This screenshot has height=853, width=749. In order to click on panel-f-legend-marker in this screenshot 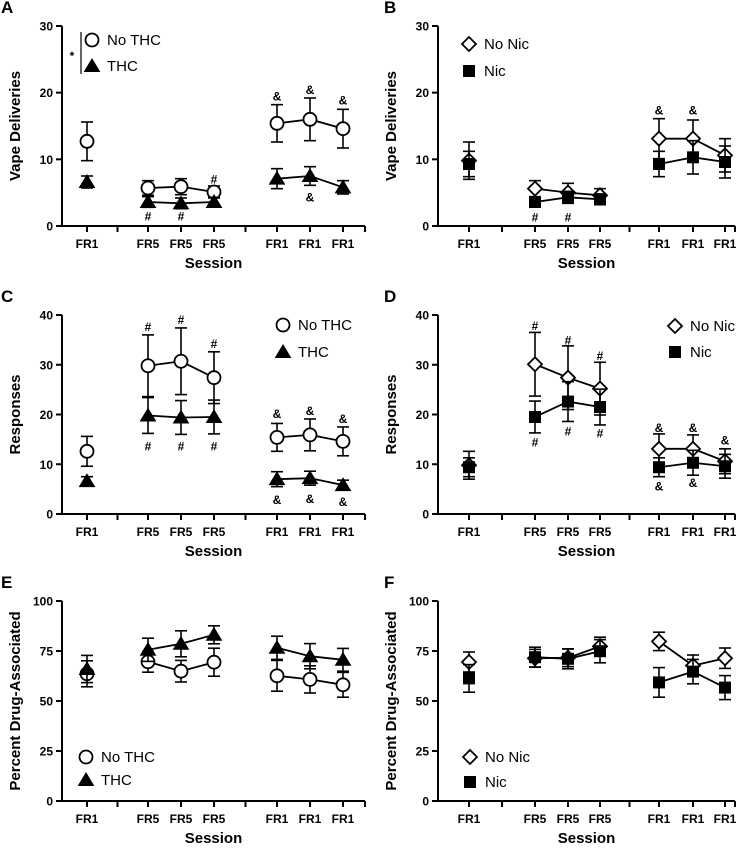, I will do `click(470, 757)`.